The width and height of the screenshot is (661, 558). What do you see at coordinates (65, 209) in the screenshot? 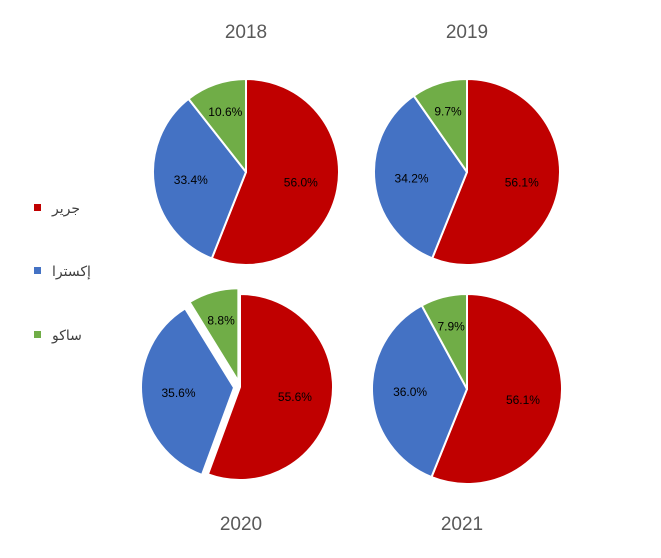
I see `legend-label-jarir: جرير` at bounding box center [65, 209].